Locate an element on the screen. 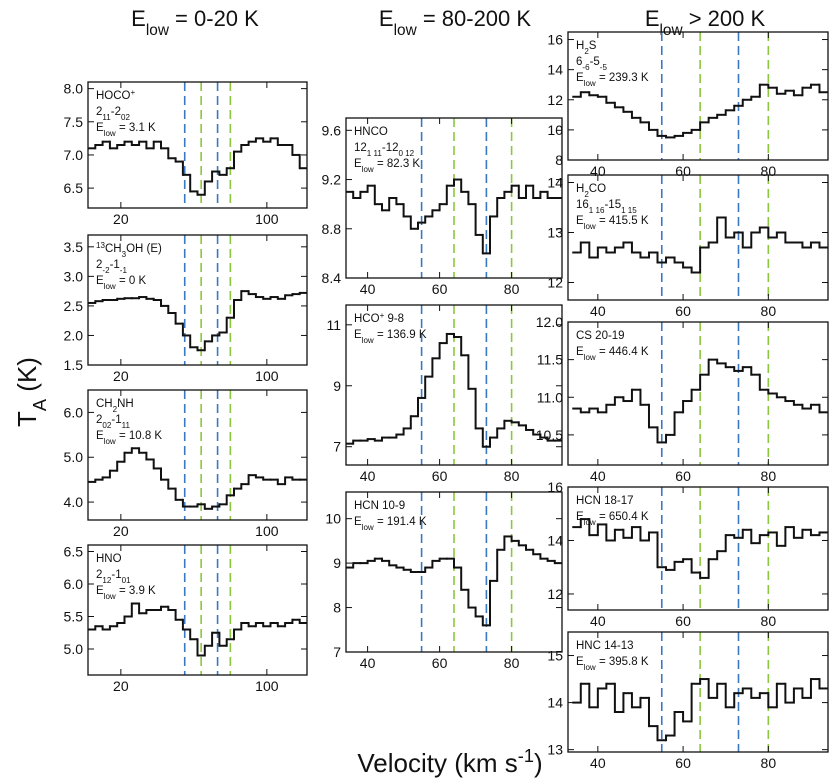  annotation: CH2NH is located at coordinates (115, 406).